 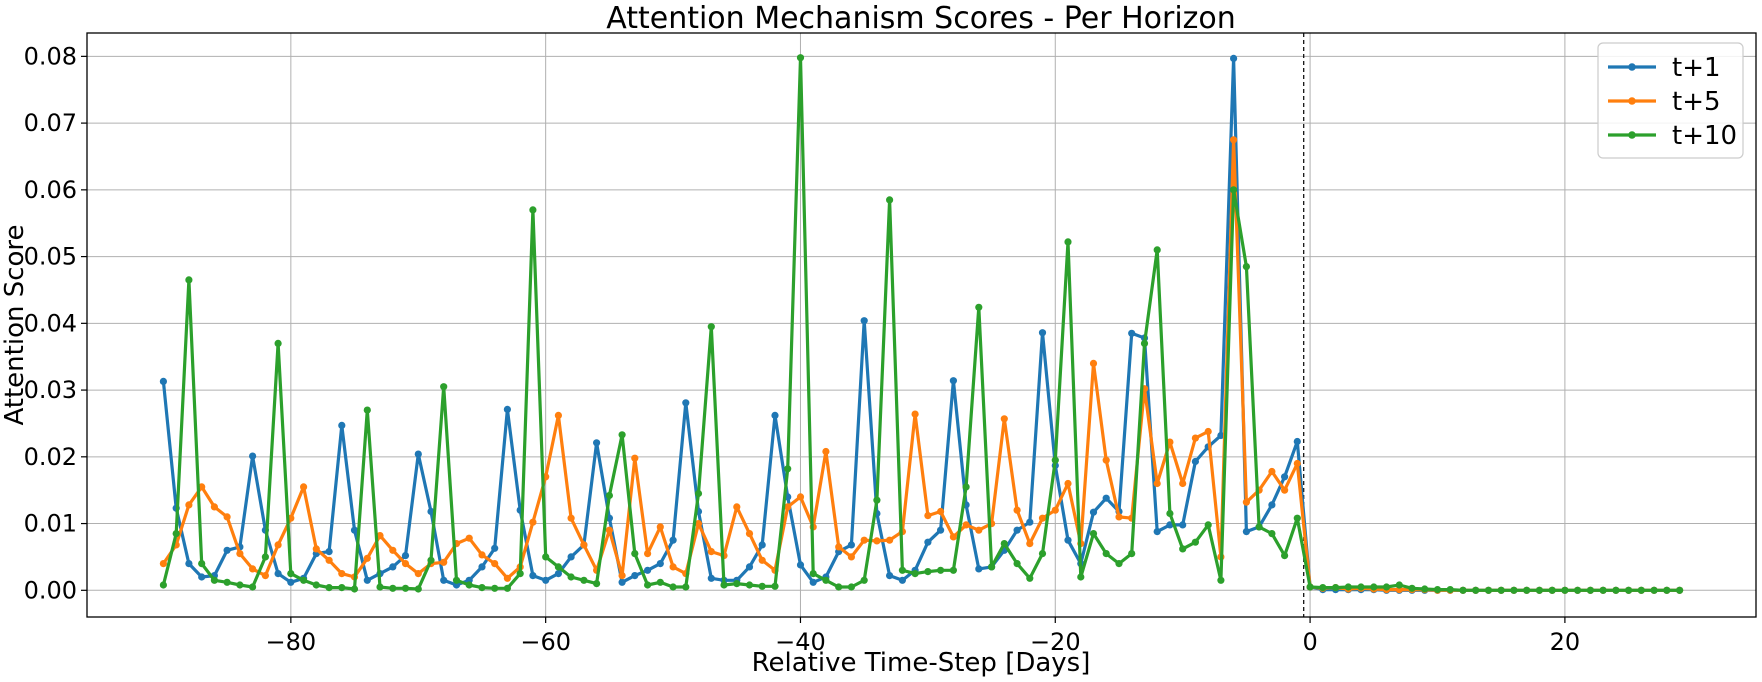 I want to click on y-tick-label: 0.03, so click(x=50, y=390).